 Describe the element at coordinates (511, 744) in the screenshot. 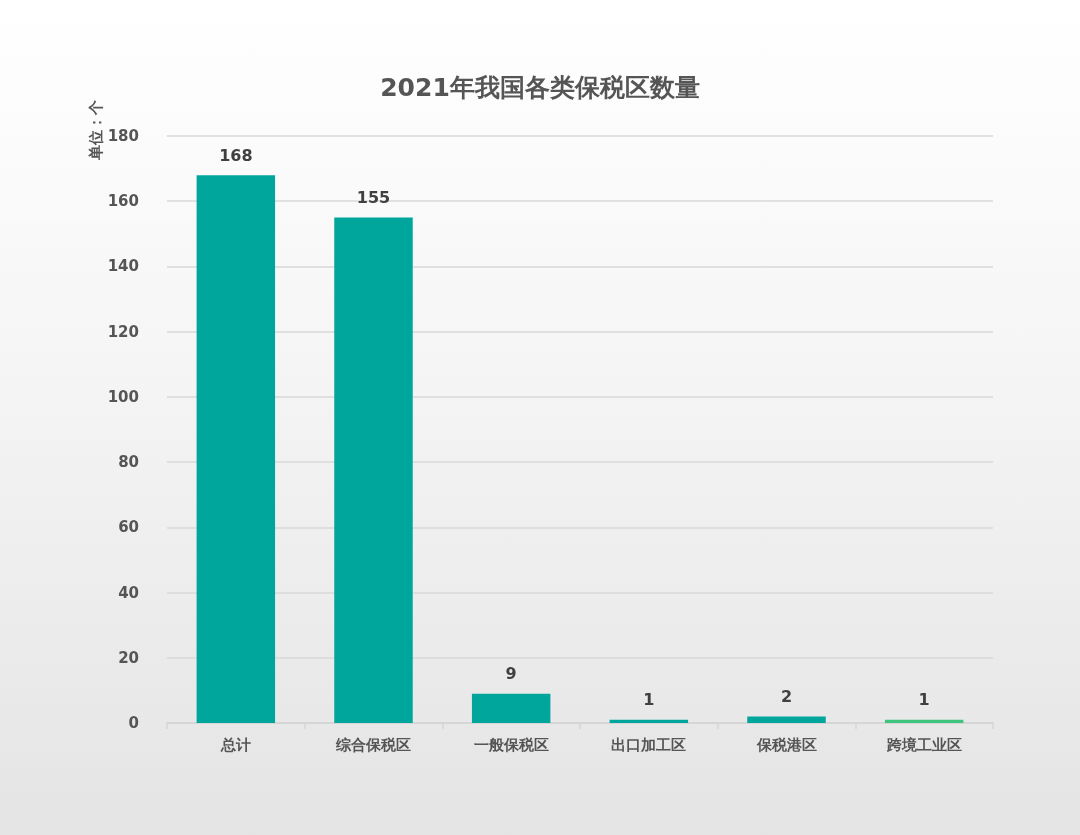

I see `x-tick-label: 一般保税区` at that location.